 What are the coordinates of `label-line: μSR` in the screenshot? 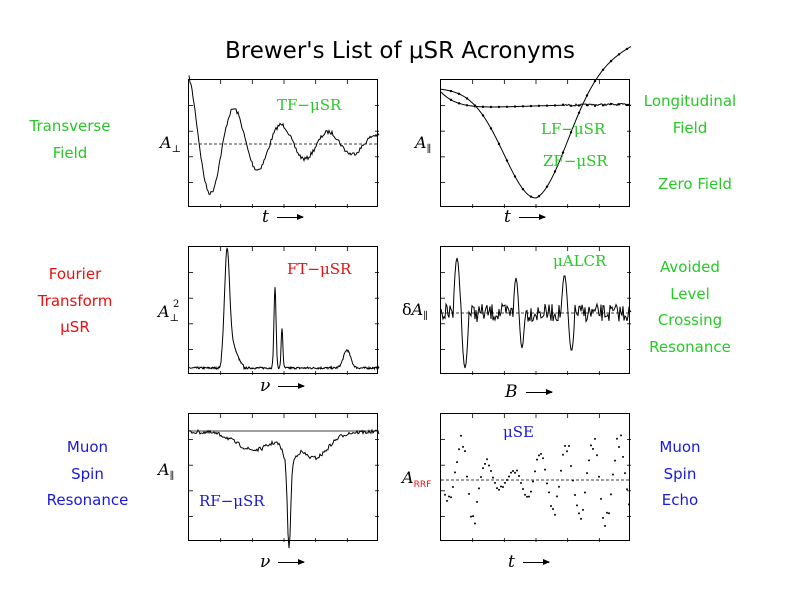 It's located at (75, 327).